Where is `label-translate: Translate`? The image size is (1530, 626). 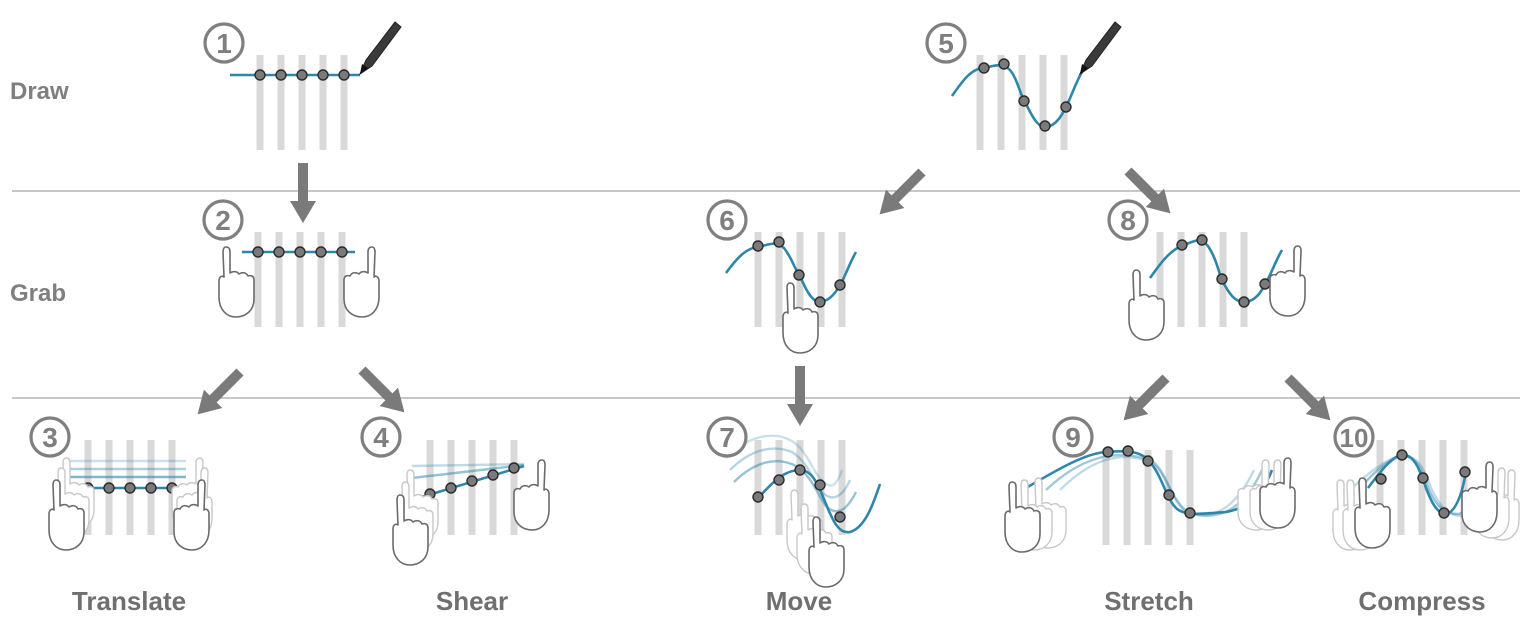 label-translate: Translate is located at coordinates (129, 601).